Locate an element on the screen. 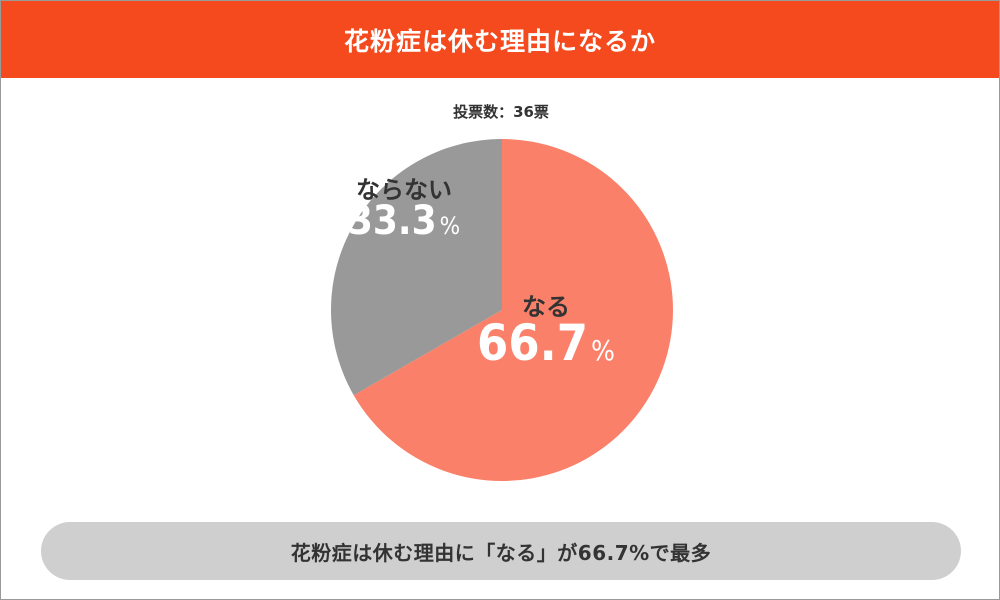 The image size is (1000, 600). pie-slice-value-1: 33.3% is located at coordinates (404, 221).